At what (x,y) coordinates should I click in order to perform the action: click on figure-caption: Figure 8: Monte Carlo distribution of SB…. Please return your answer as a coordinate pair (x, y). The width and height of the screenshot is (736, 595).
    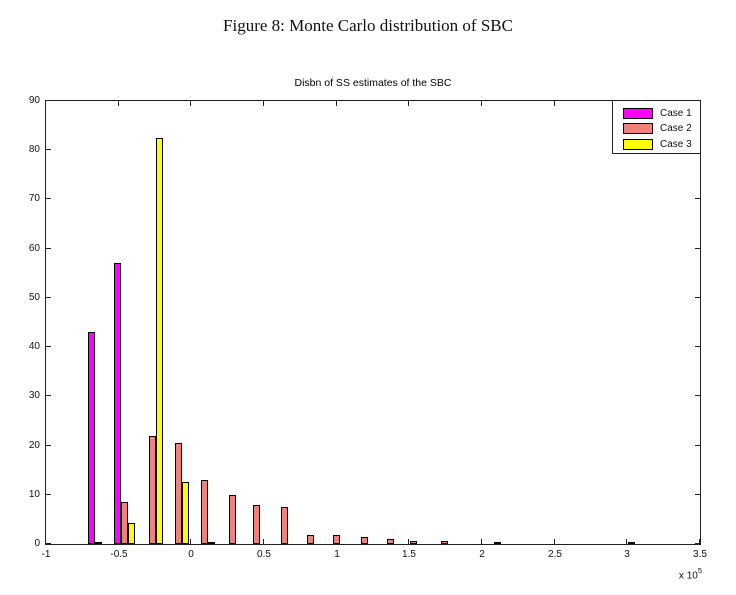
    Looking at the image, I should click on (368, 25).